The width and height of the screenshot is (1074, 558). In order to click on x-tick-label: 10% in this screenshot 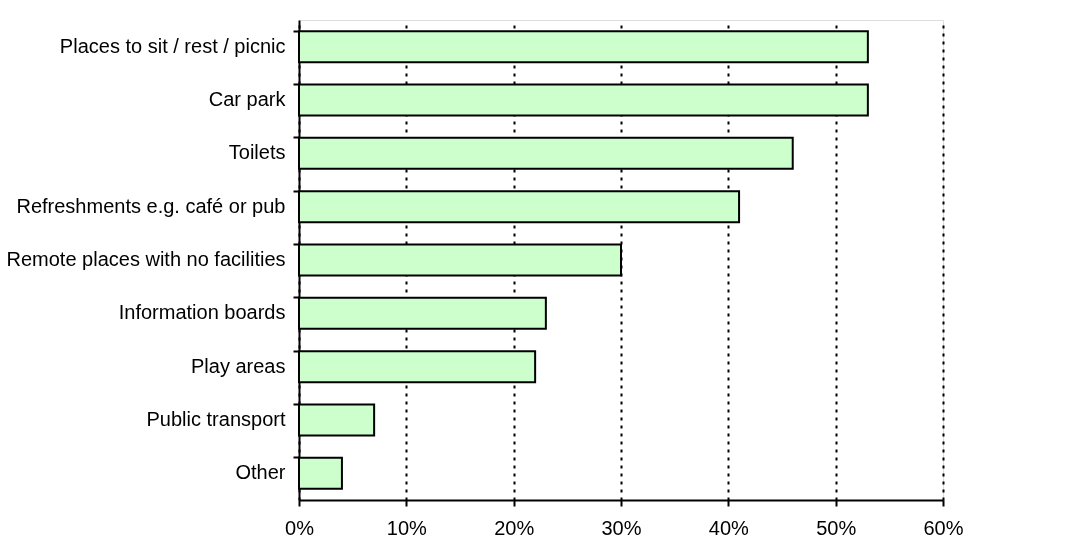, I will do `click(407, 527)`.